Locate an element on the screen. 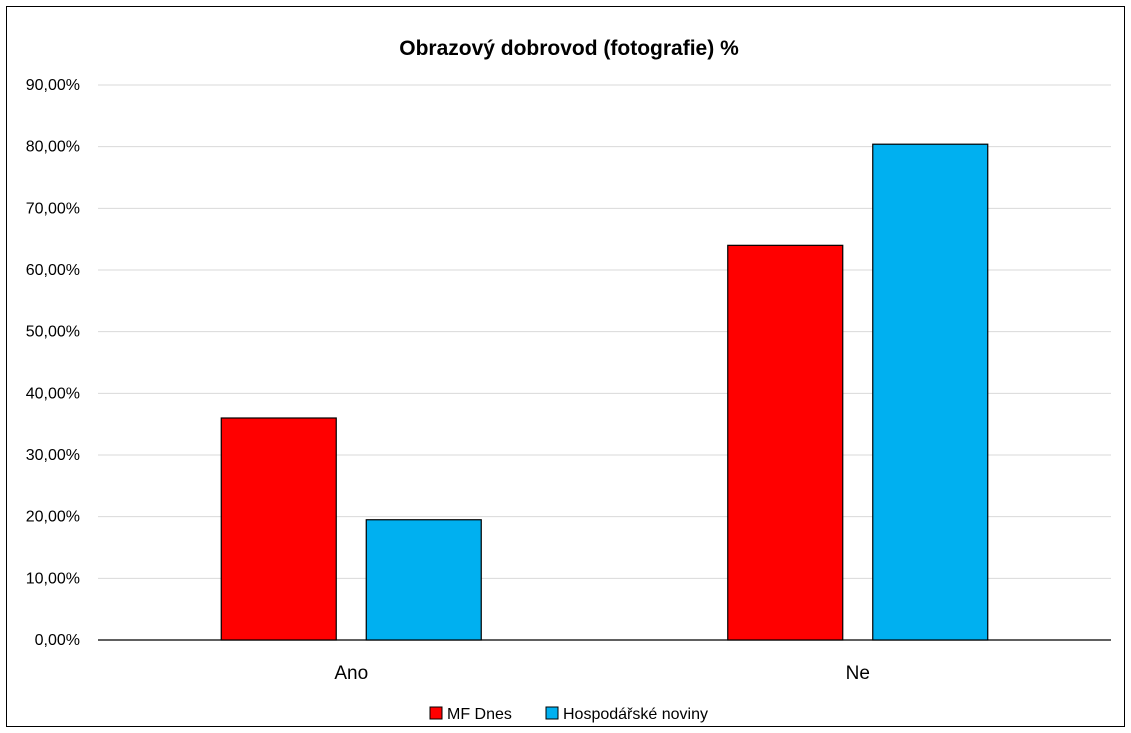 This screenshot has height=733, width=1131. x-category-label: Ano is located at coordinates (351, 673).